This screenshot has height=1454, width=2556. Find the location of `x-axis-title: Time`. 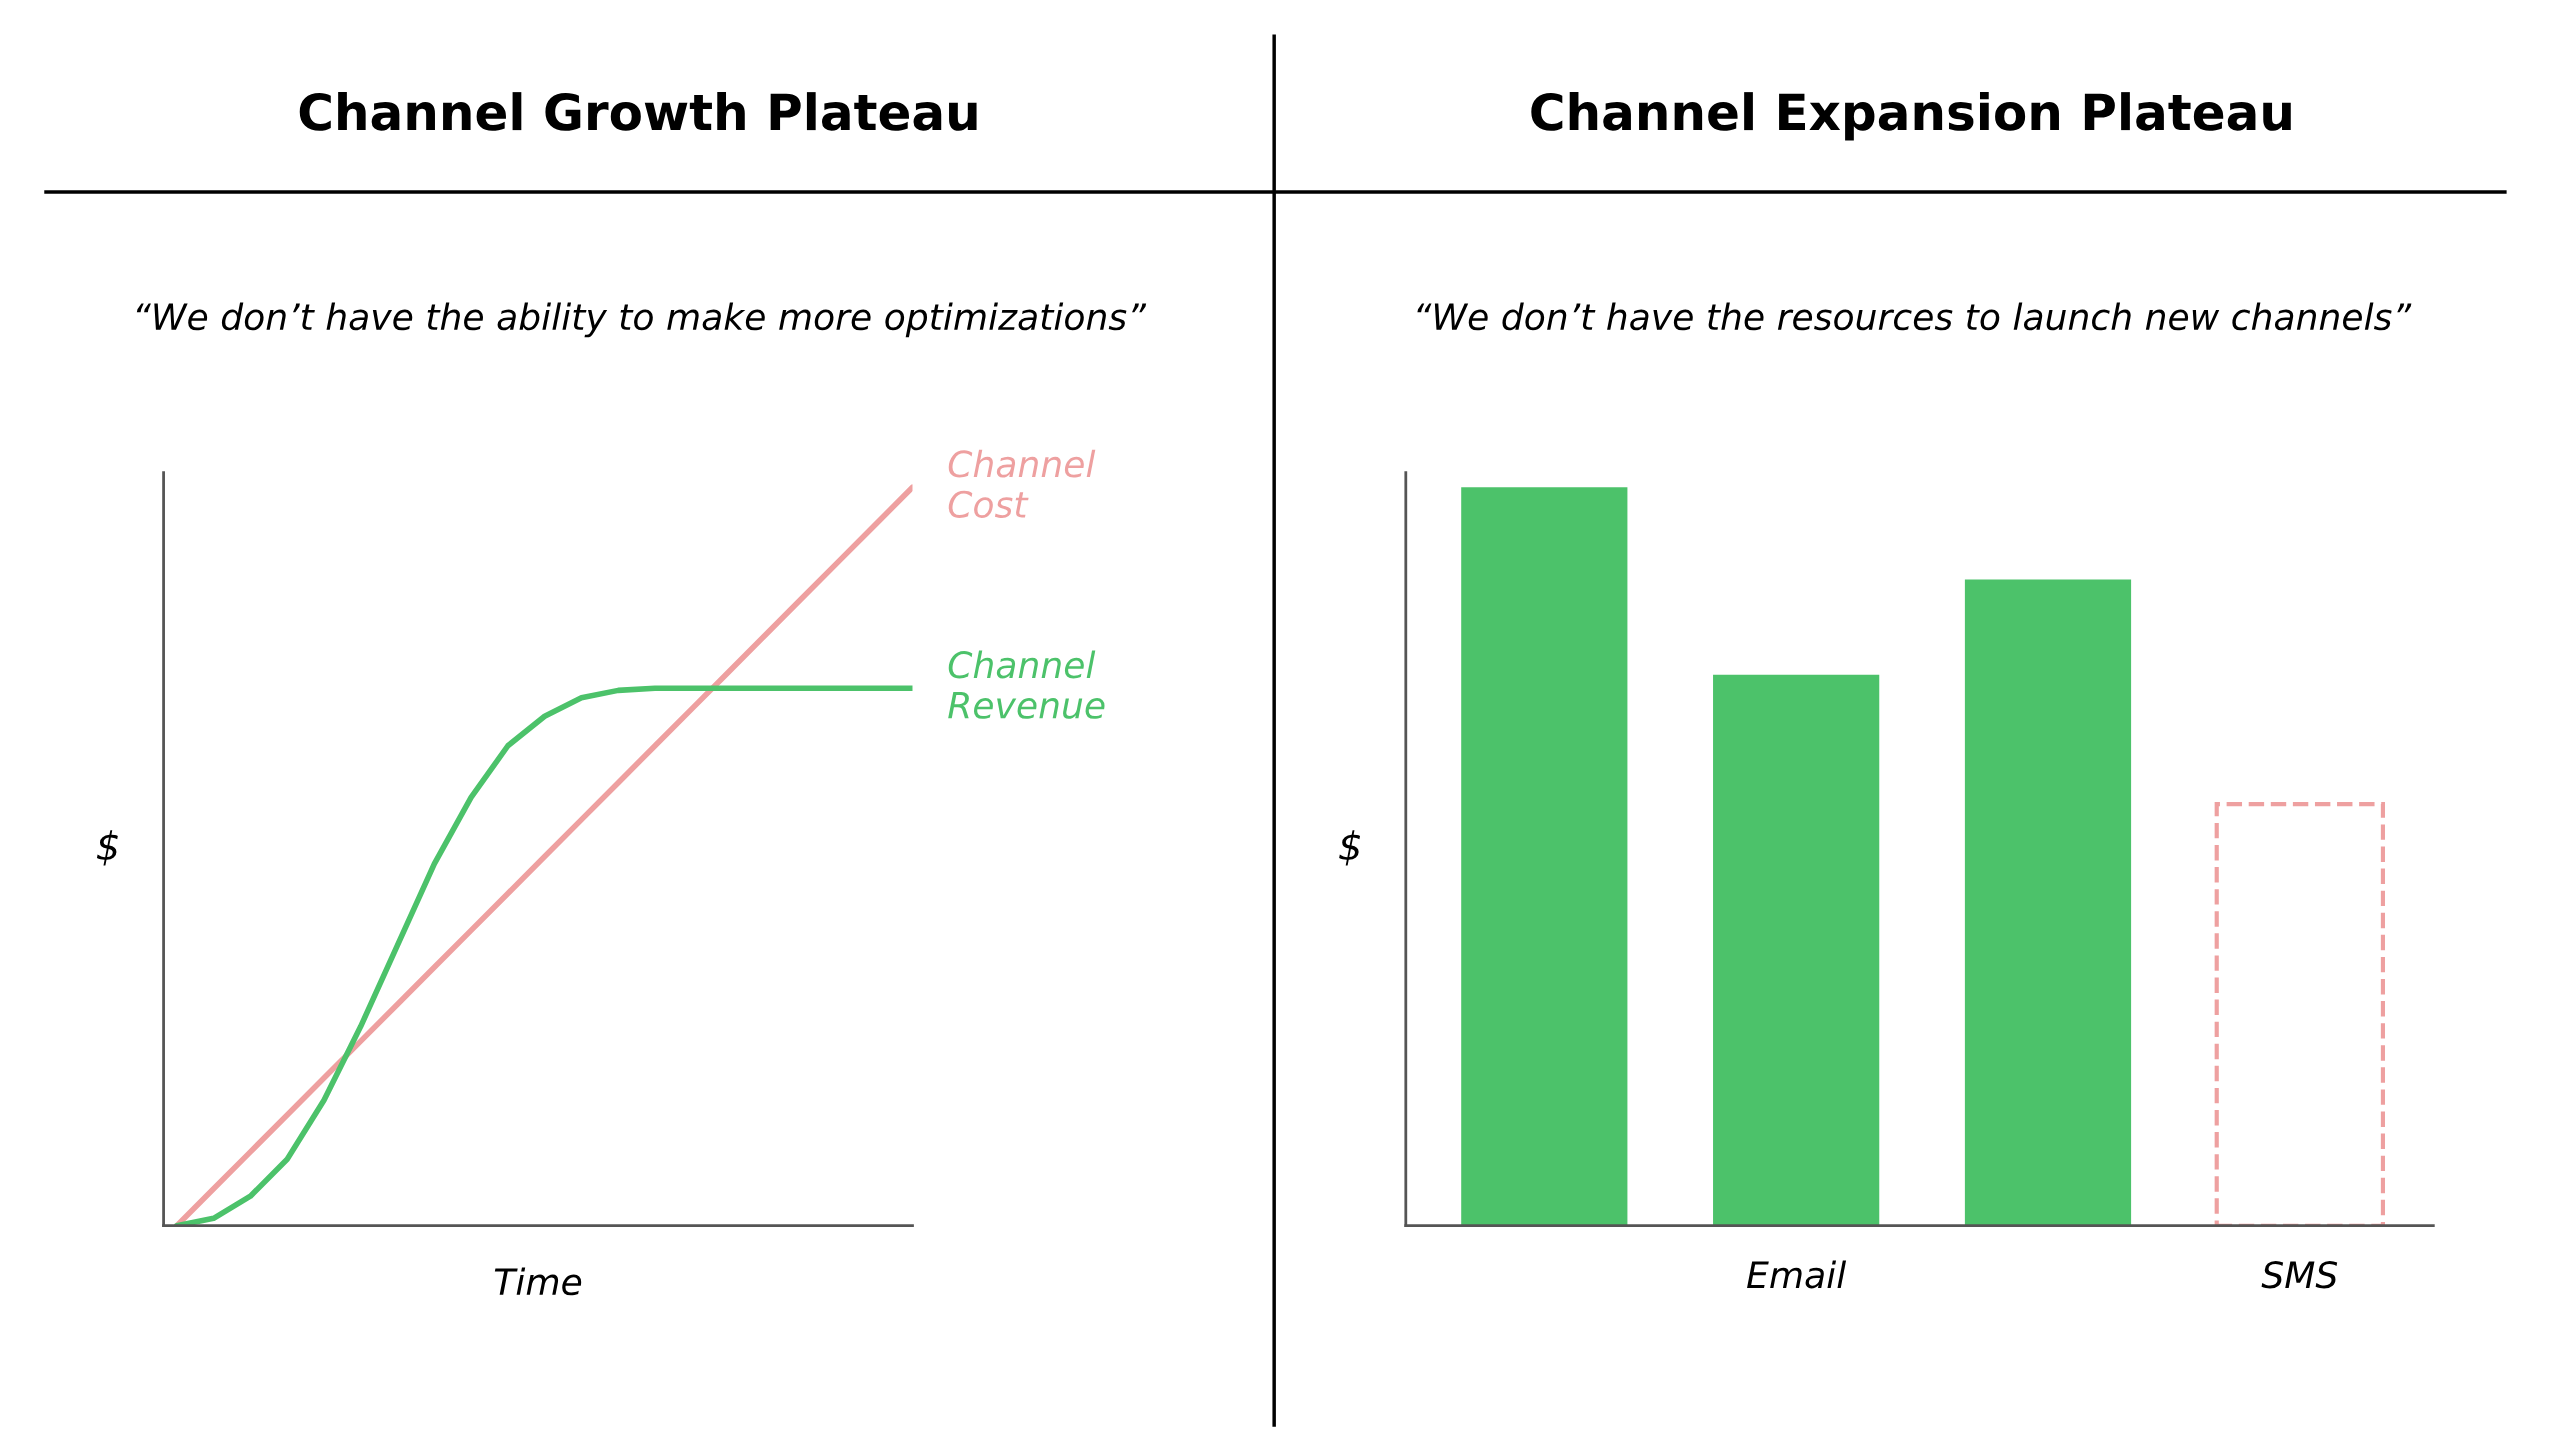

x-axis-title: Time is located at coordinates (538, 1281).